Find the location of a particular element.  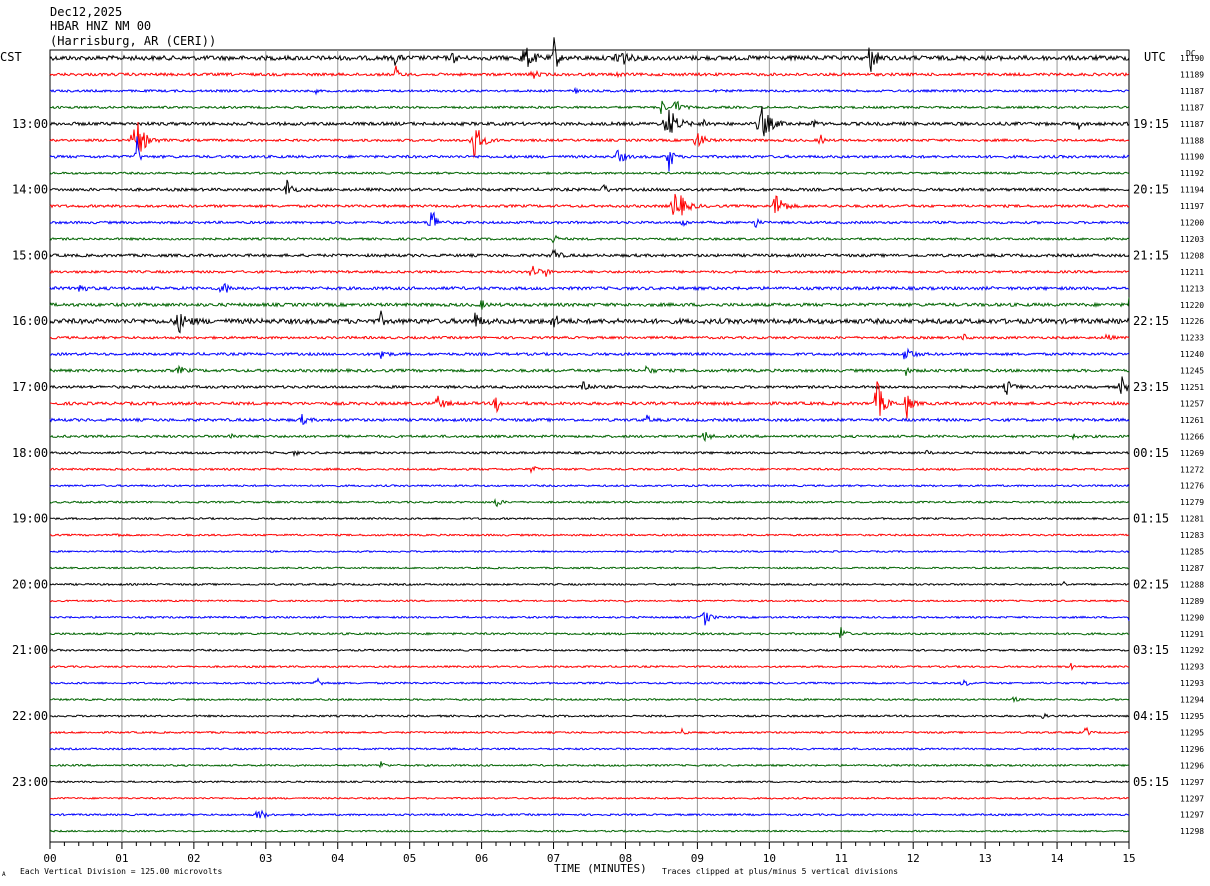

x-tick-label: 08 is located at coordinates (625, 858).